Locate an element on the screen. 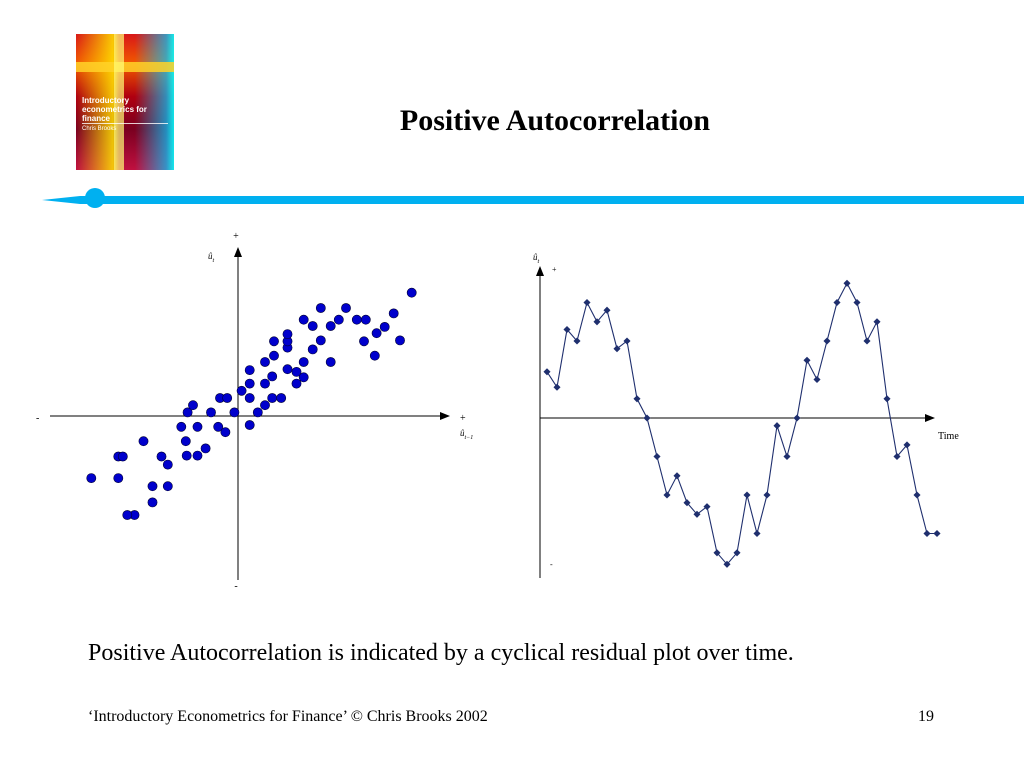 The width and height of the screenshot is (1024, 768). scatter-y-axis is located at coordinates (238, 413).